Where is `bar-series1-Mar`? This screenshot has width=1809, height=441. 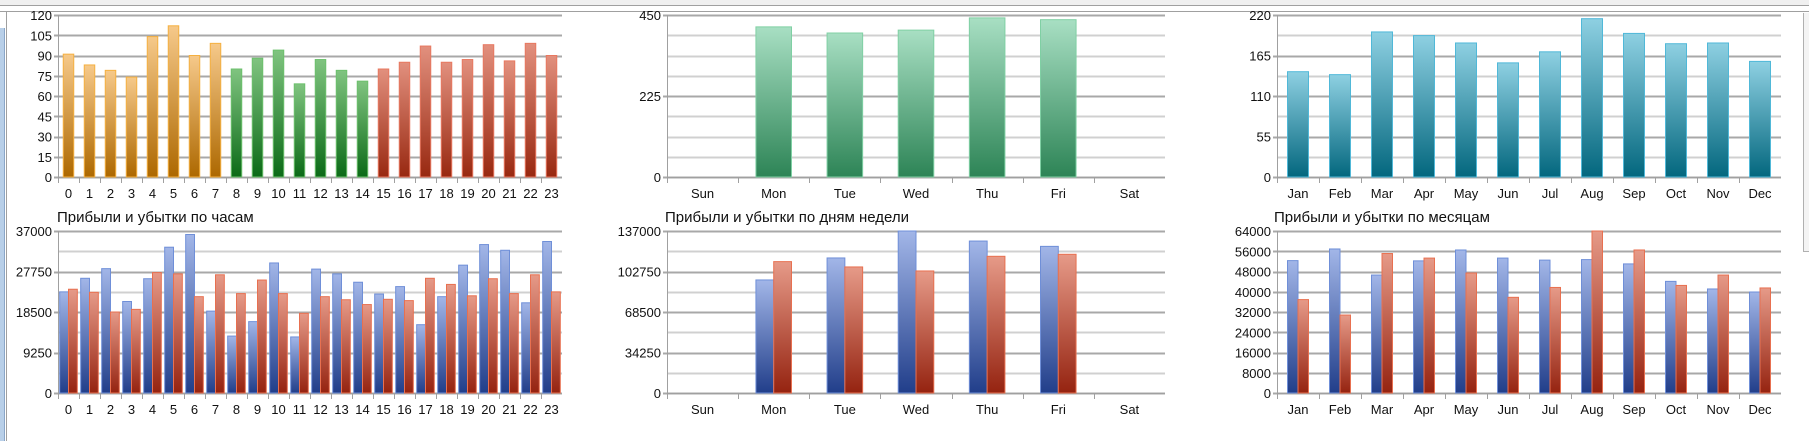
bar-series1-Mar is located at coordinates (1377, 334).